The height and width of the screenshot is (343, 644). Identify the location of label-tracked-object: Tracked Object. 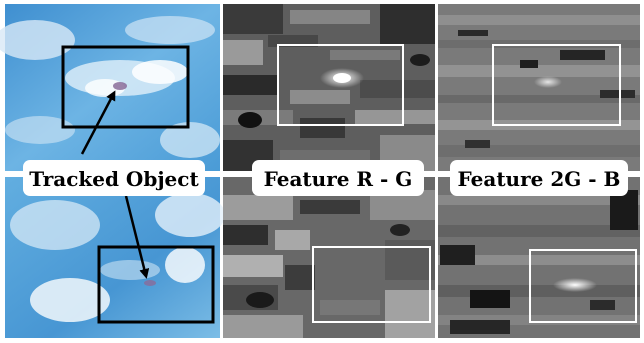
(114, 178).